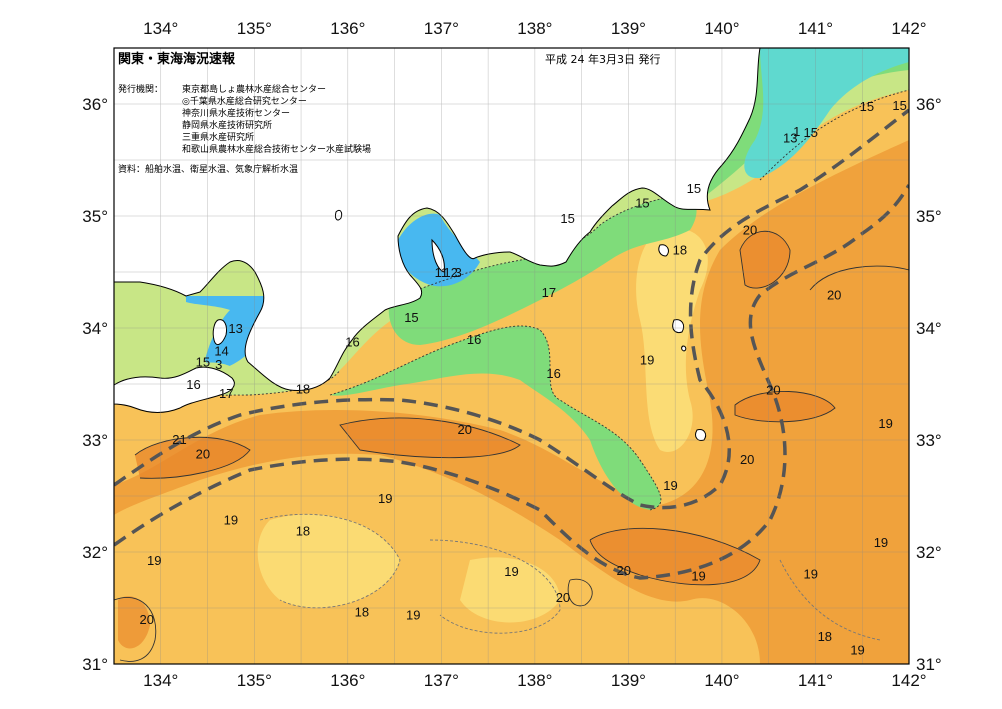  I want to click on issuer-item: 東京都島しょ農林水産総合センター, so click(254, 89).